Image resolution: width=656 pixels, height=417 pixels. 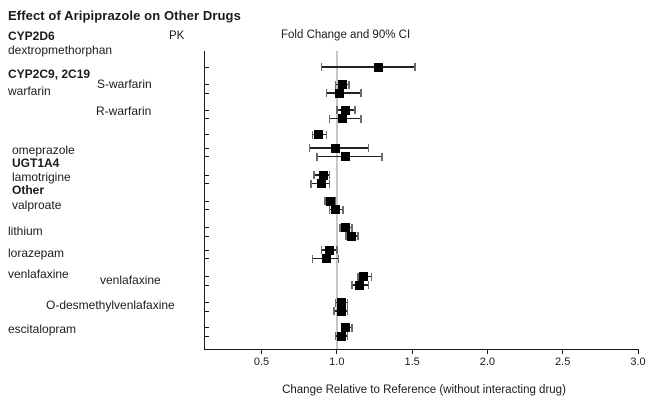 I want to click on y-axis-line, so click(x=204, y=200).